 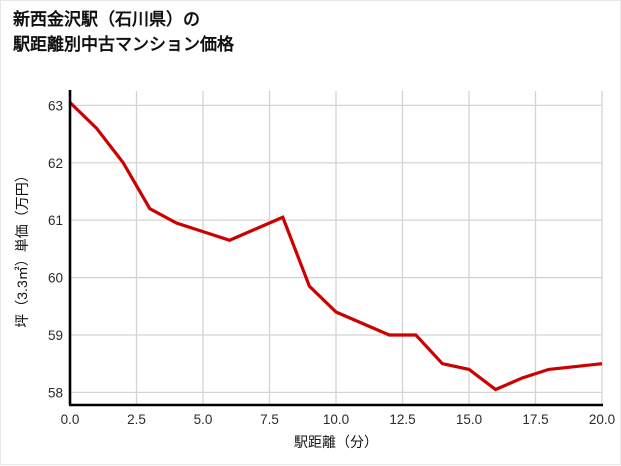 What do you see at coordinates (203, 419) in the screenshot?
I see `xtick-label-2: 5.0` at bounding box center [203, 419].